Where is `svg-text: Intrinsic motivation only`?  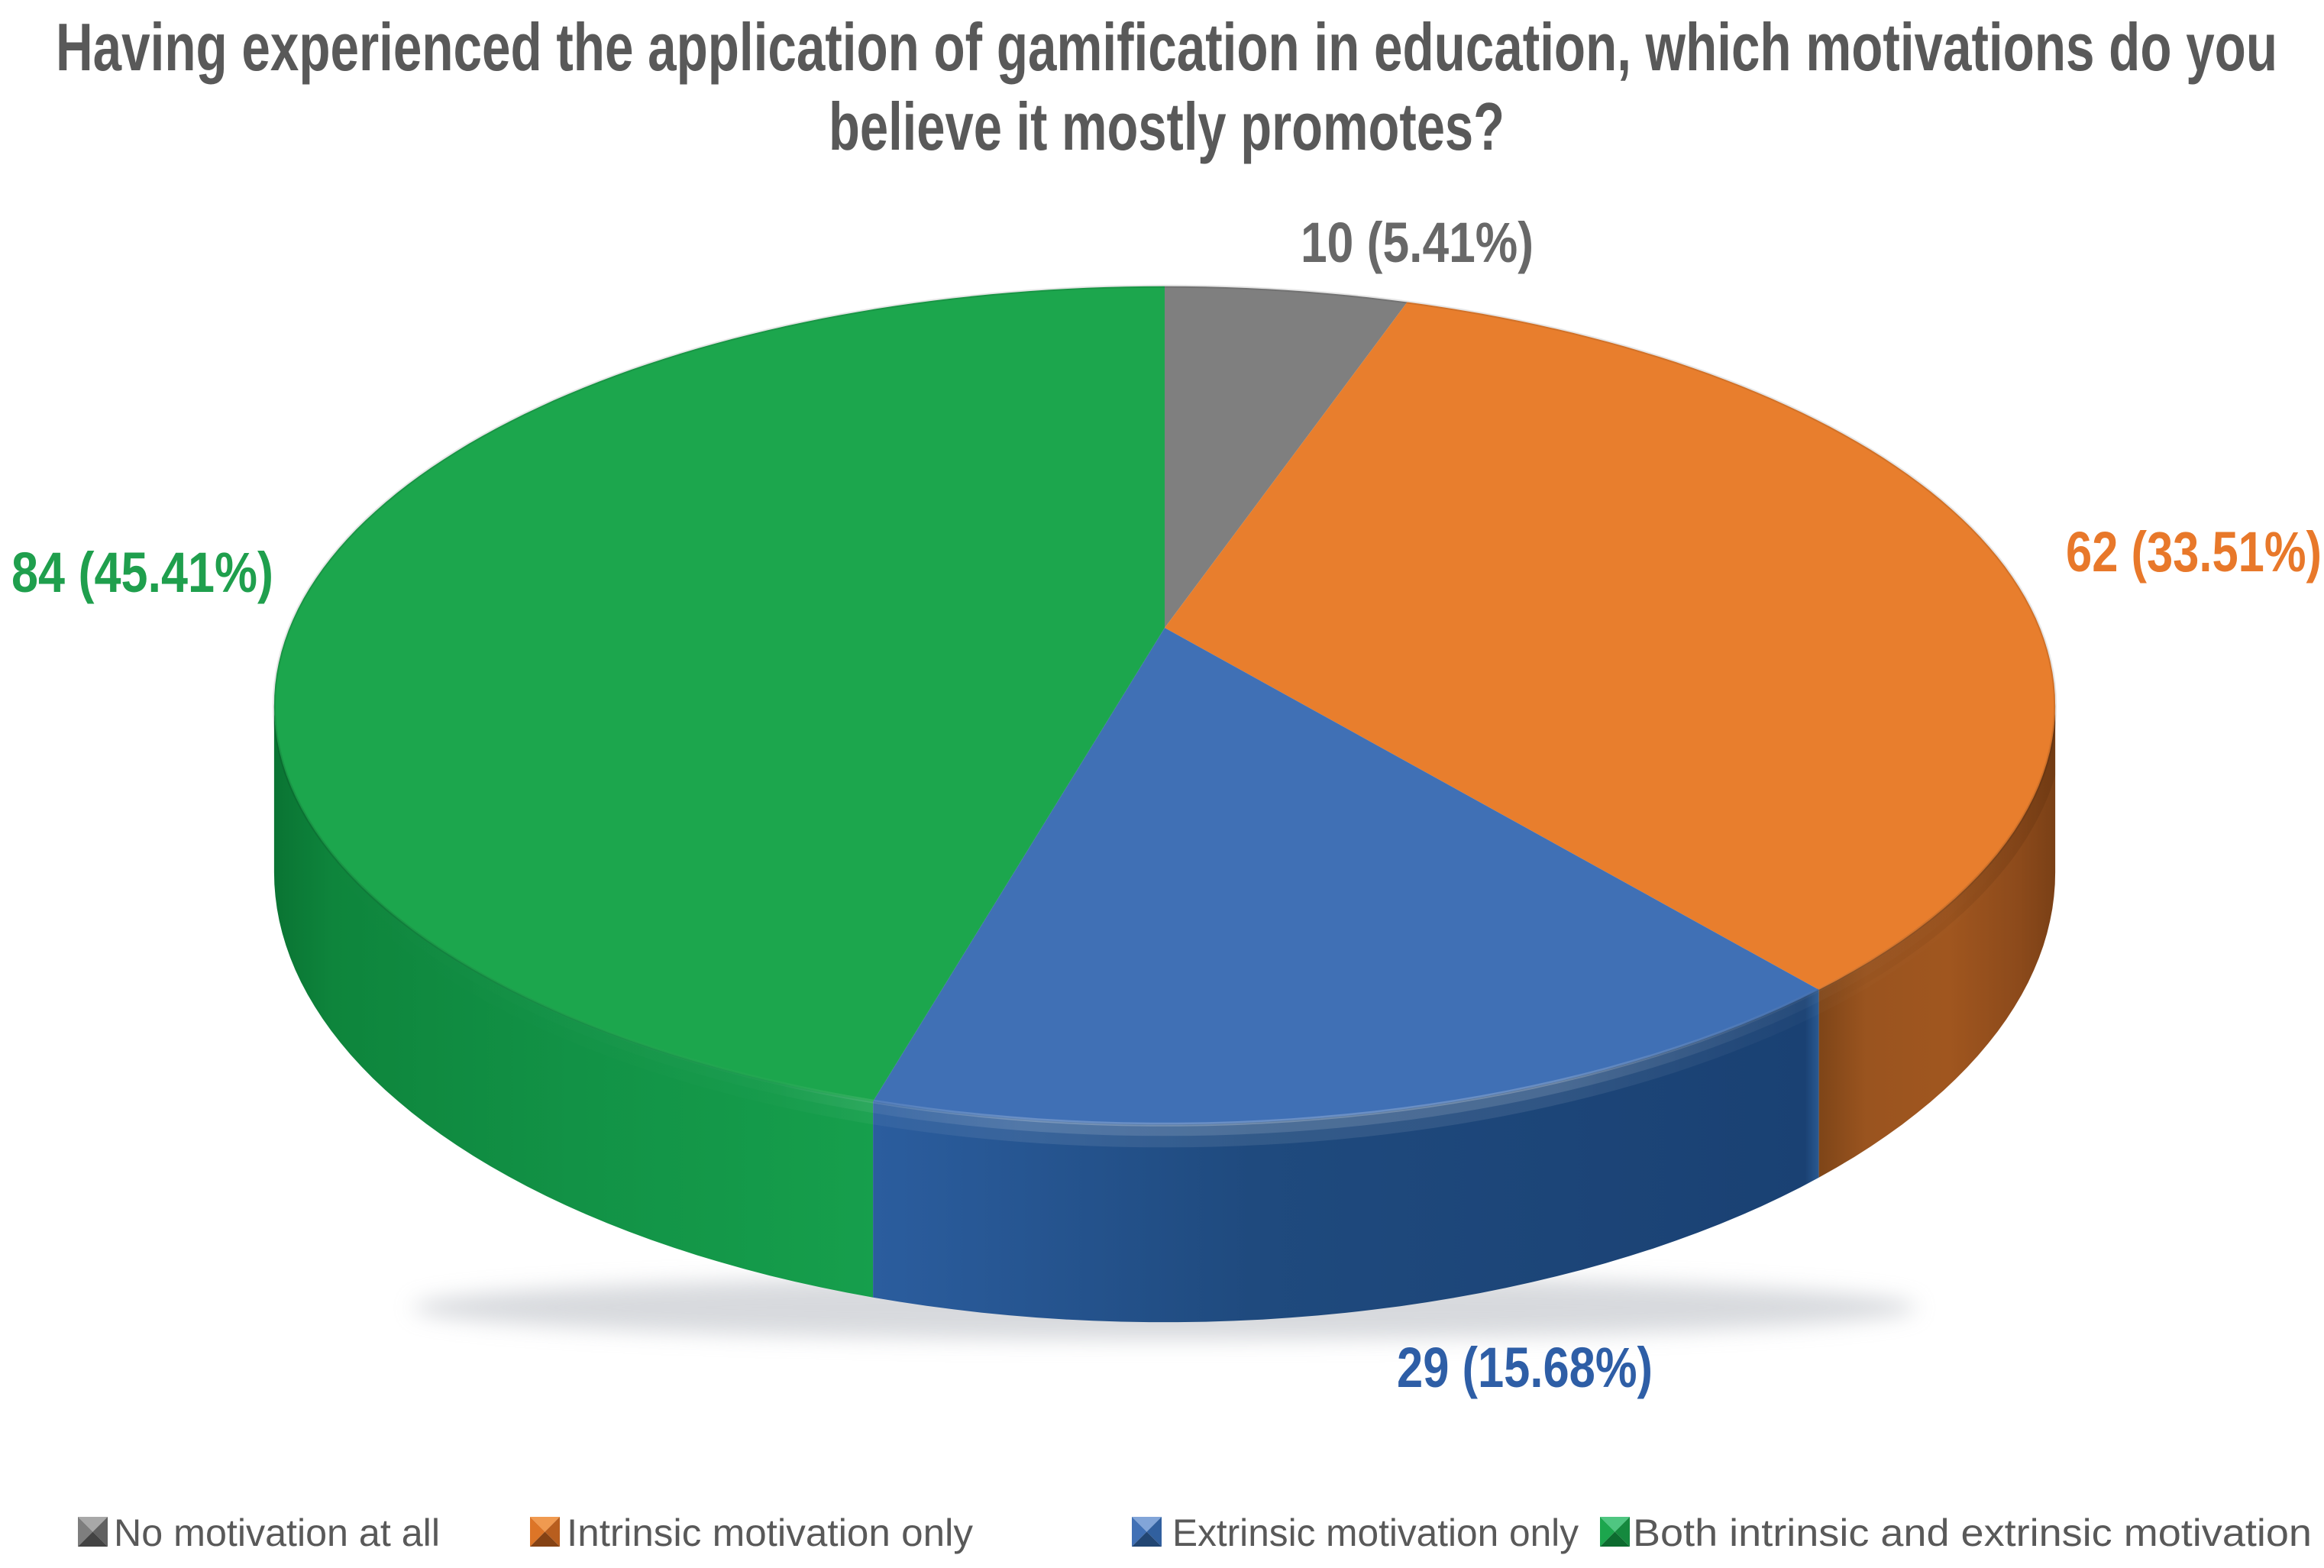 svg-text: Intrinsic motivation only is located at coordinates (770, 1532).